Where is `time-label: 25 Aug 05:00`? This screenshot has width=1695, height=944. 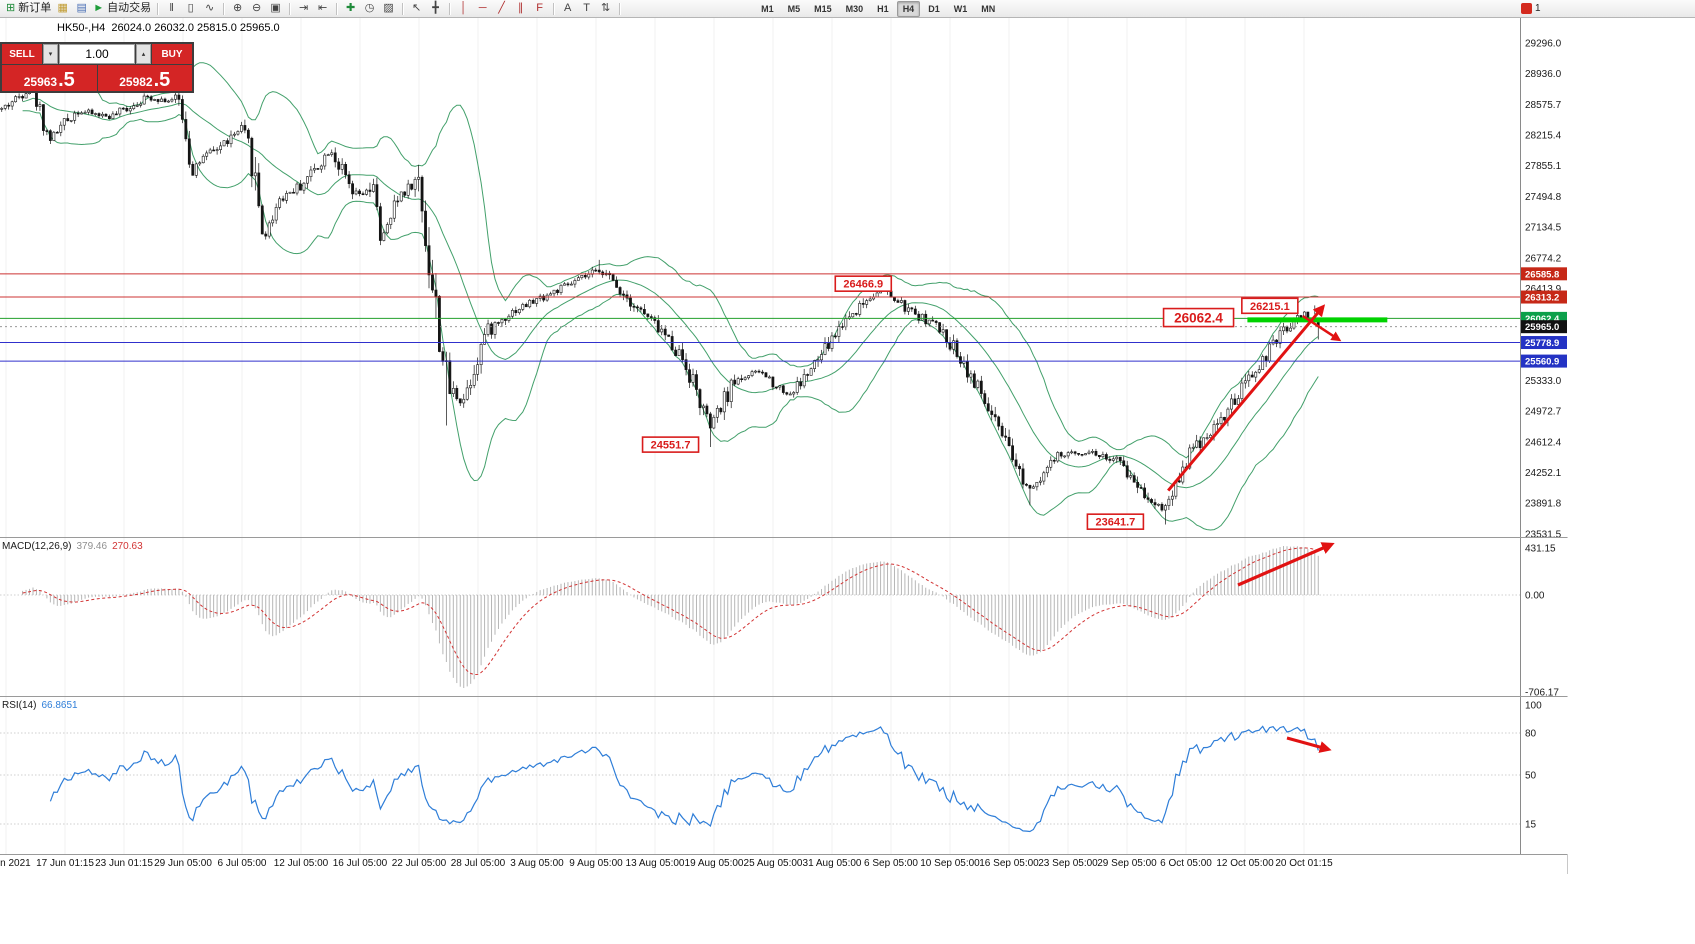 time-label: 25 Aug 05:00 is located at coordinates (773, 863).